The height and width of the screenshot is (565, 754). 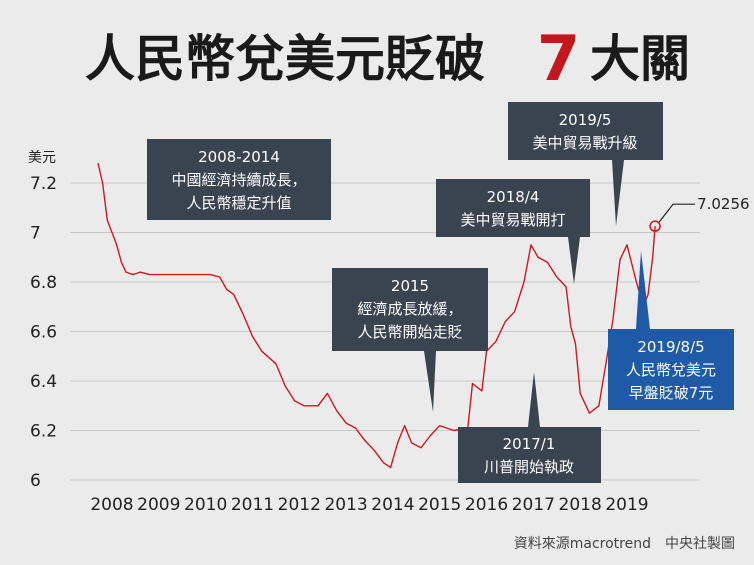 I want to click on annotation-line: 2017/1, so click(x=529, y=444).